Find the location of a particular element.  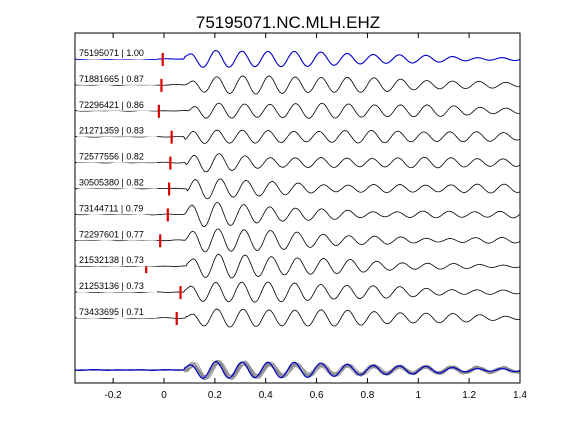

x-tick-label: 0.2 is located at coordinates (215, 395).